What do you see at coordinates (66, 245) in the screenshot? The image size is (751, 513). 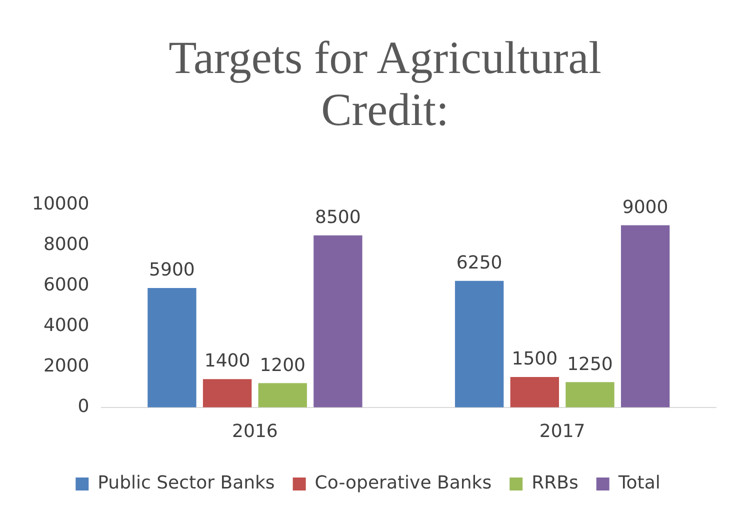 I see `y-tick-label: 8000` at bounding box center [66, 245].